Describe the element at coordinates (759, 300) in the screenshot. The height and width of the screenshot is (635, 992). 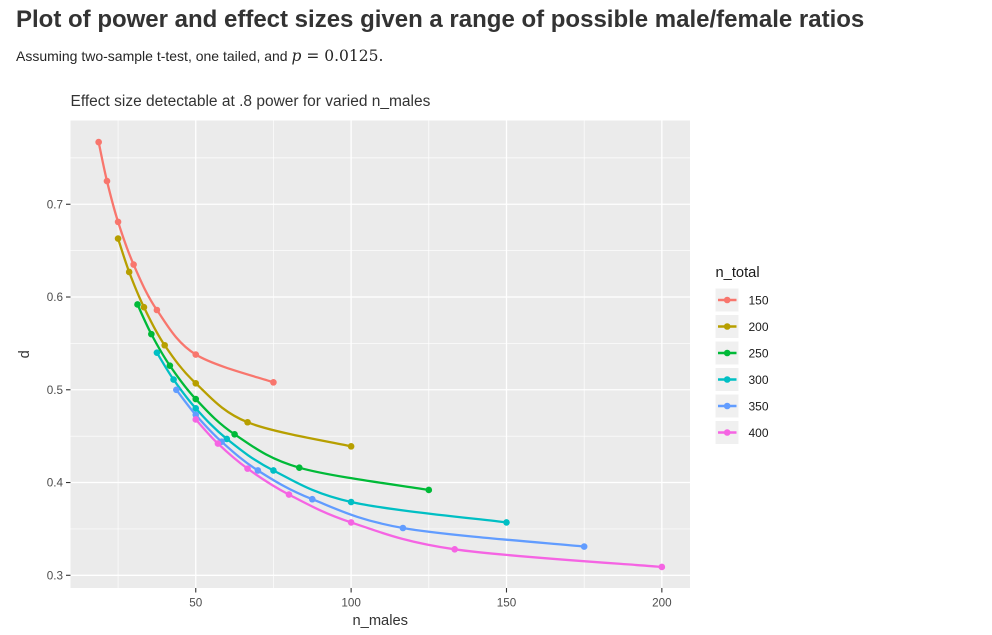
I see `legend-label: 150` at that location.